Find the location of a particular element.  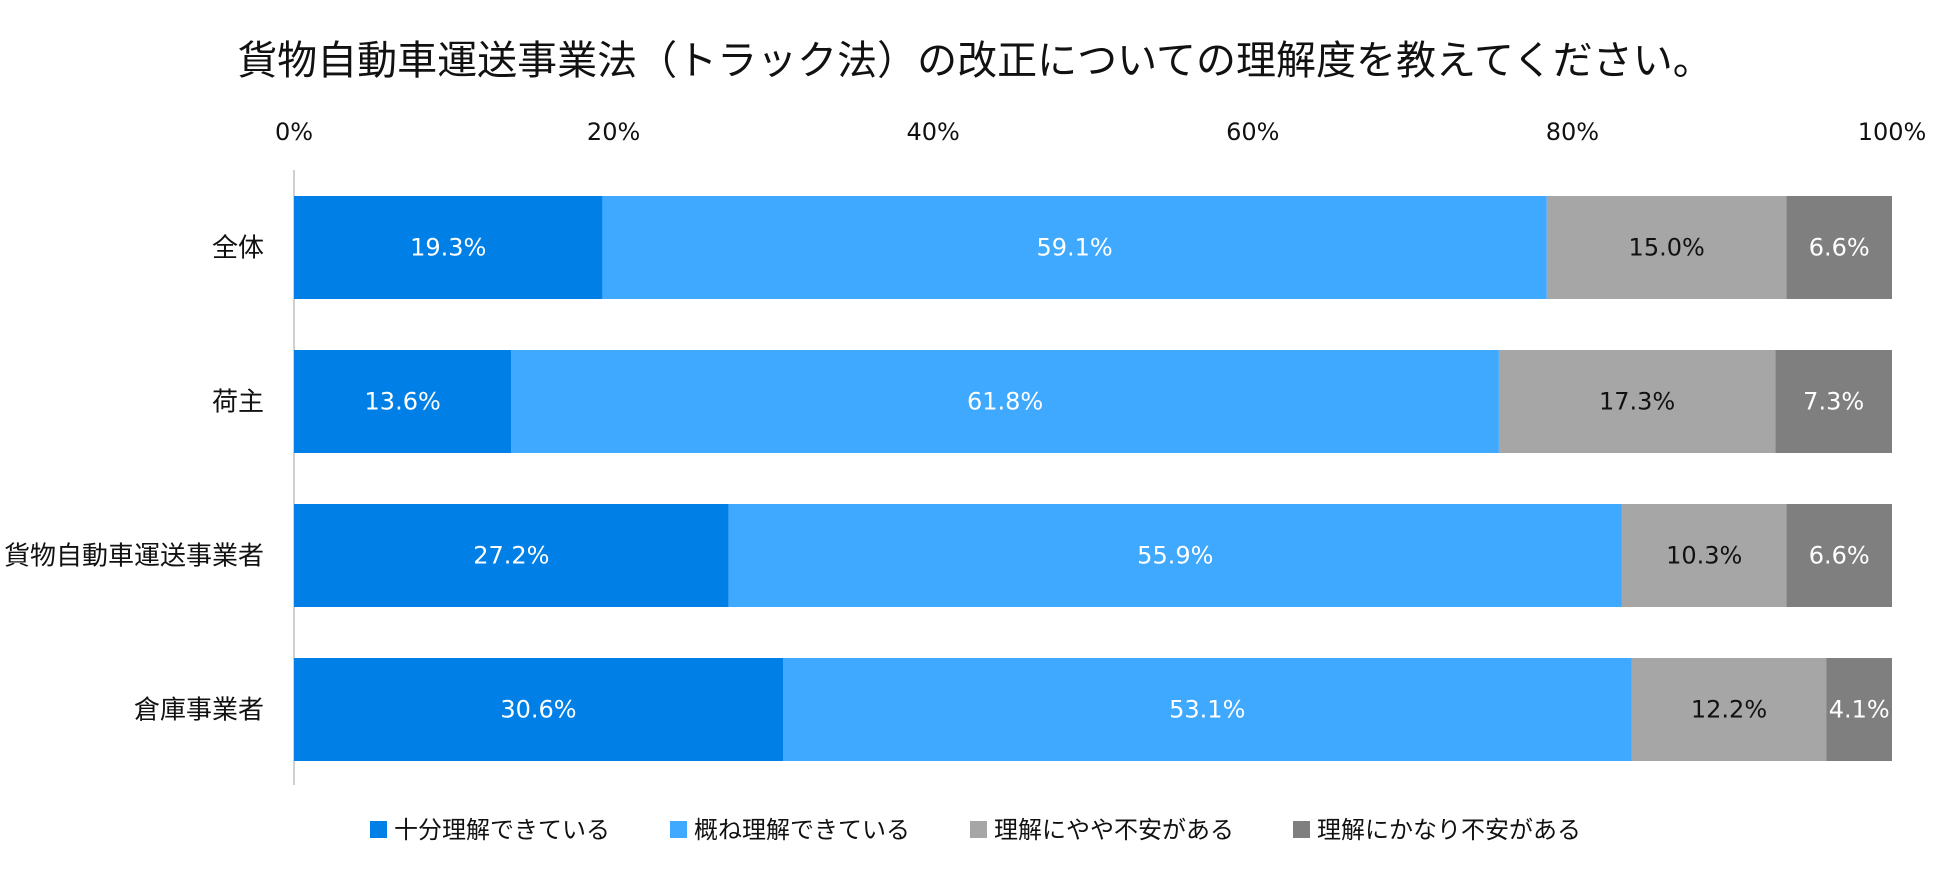

legend-label: 理解にやや不安がある is located at coordinates (1114, 830).